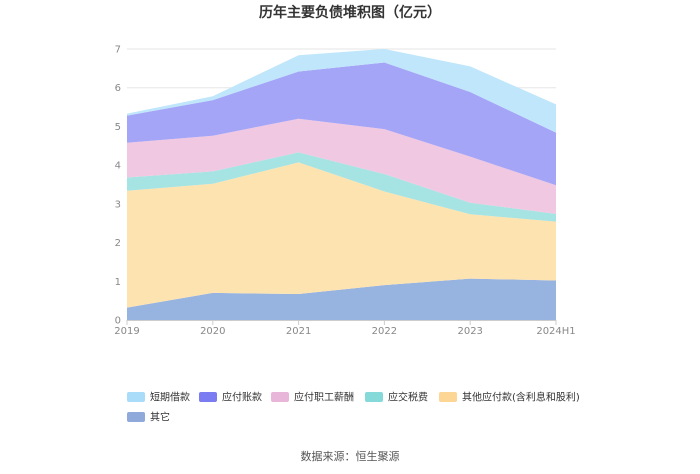  Describe the element at coordinates (118, 282) in the screenshot. I see `y-tick-label: 1` at that location.